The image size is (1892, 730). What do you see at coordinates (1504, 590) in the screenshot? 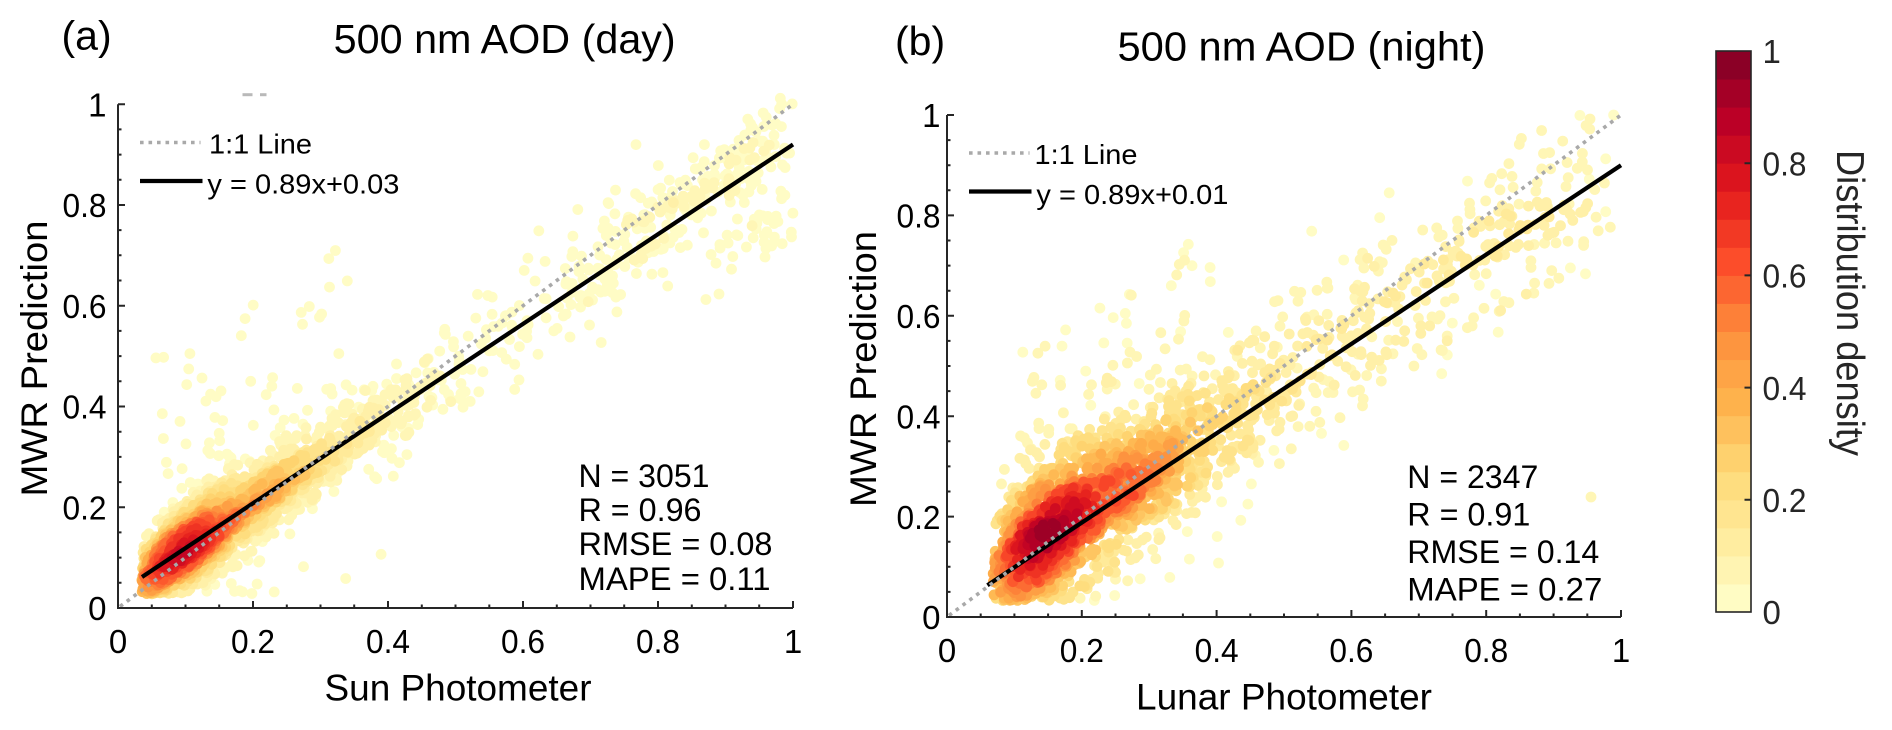
I see `svg-text: MAPE = 0.27` at bounding box center [1504, 590].